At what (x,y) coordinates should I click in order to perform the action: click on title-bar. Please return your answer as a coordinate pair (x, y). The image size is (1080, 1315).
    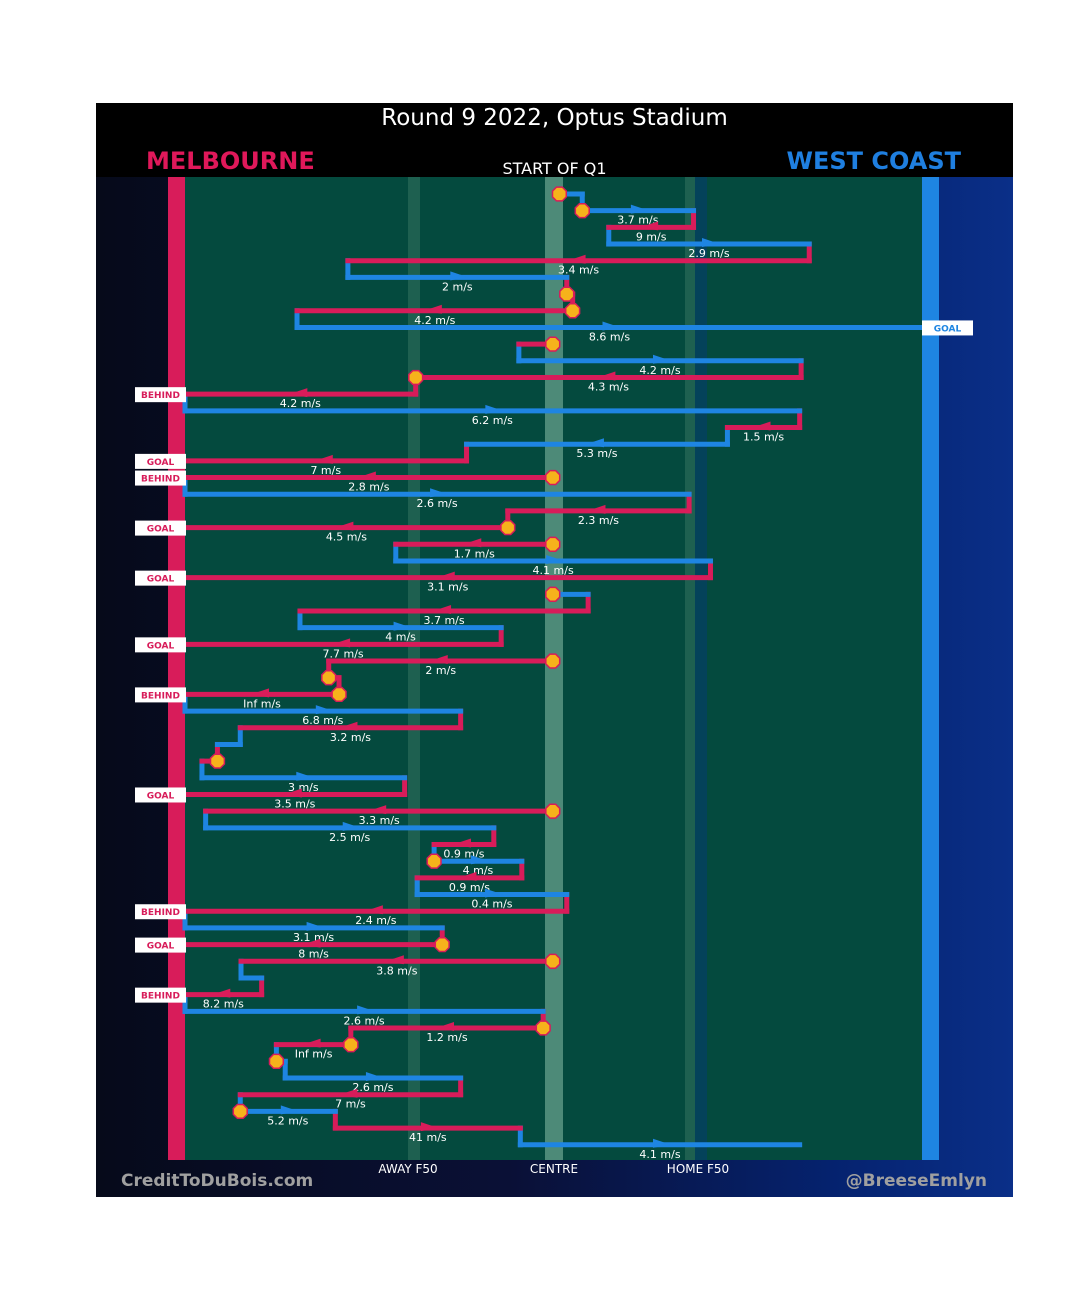
    Looking at the image, I should click on (554, 140).